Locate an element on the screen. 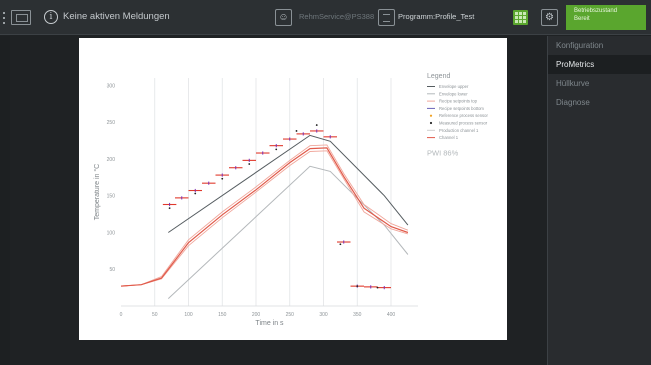  status-title: Betriebszustand is located at coordinates (596, 11).